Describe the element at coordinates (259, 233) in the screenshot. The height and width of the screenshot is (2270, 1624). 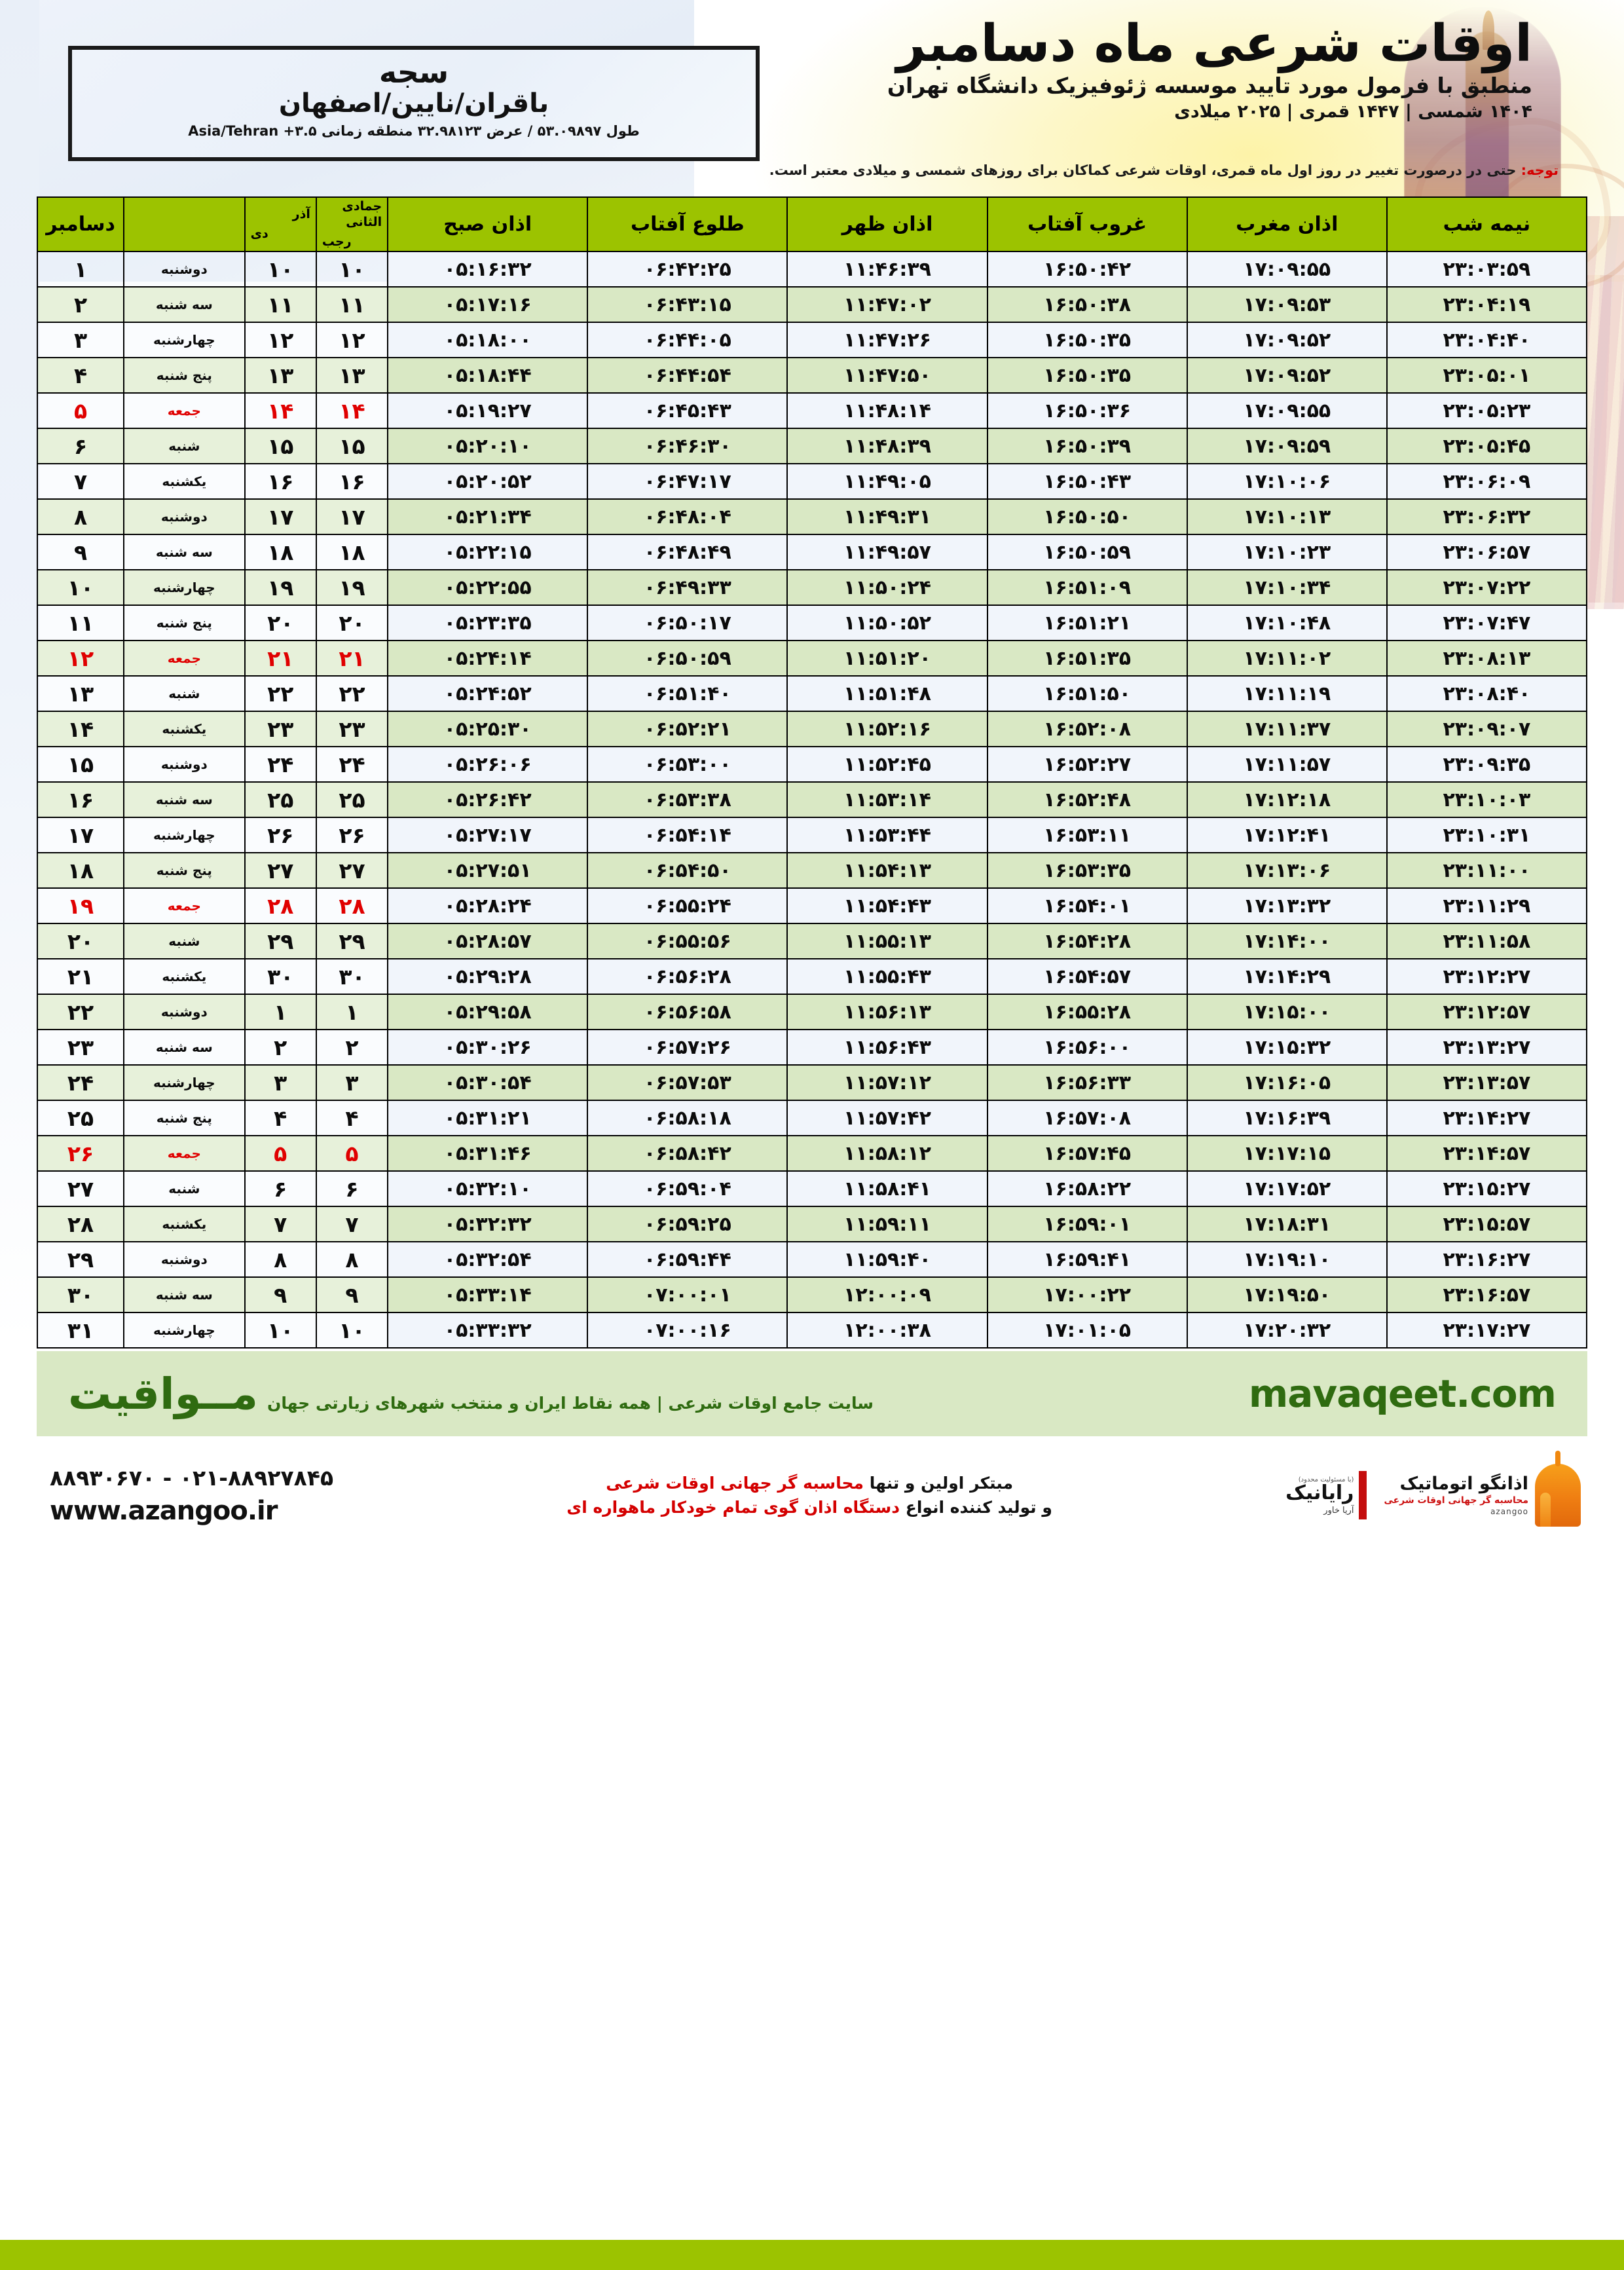
I see `col-header-shamsi-bottom: دی` at that location.